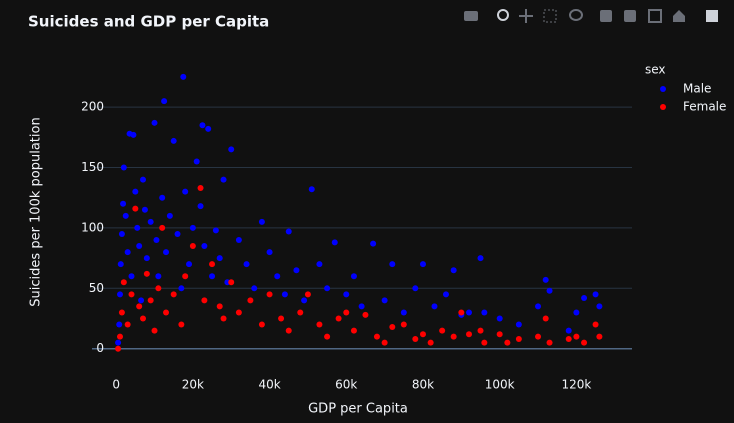 The width and height of the screenshot is (734, 423). Describe the element at coordinates (655, 16) in the screenshot. I see `autoscale-icon` at that location.